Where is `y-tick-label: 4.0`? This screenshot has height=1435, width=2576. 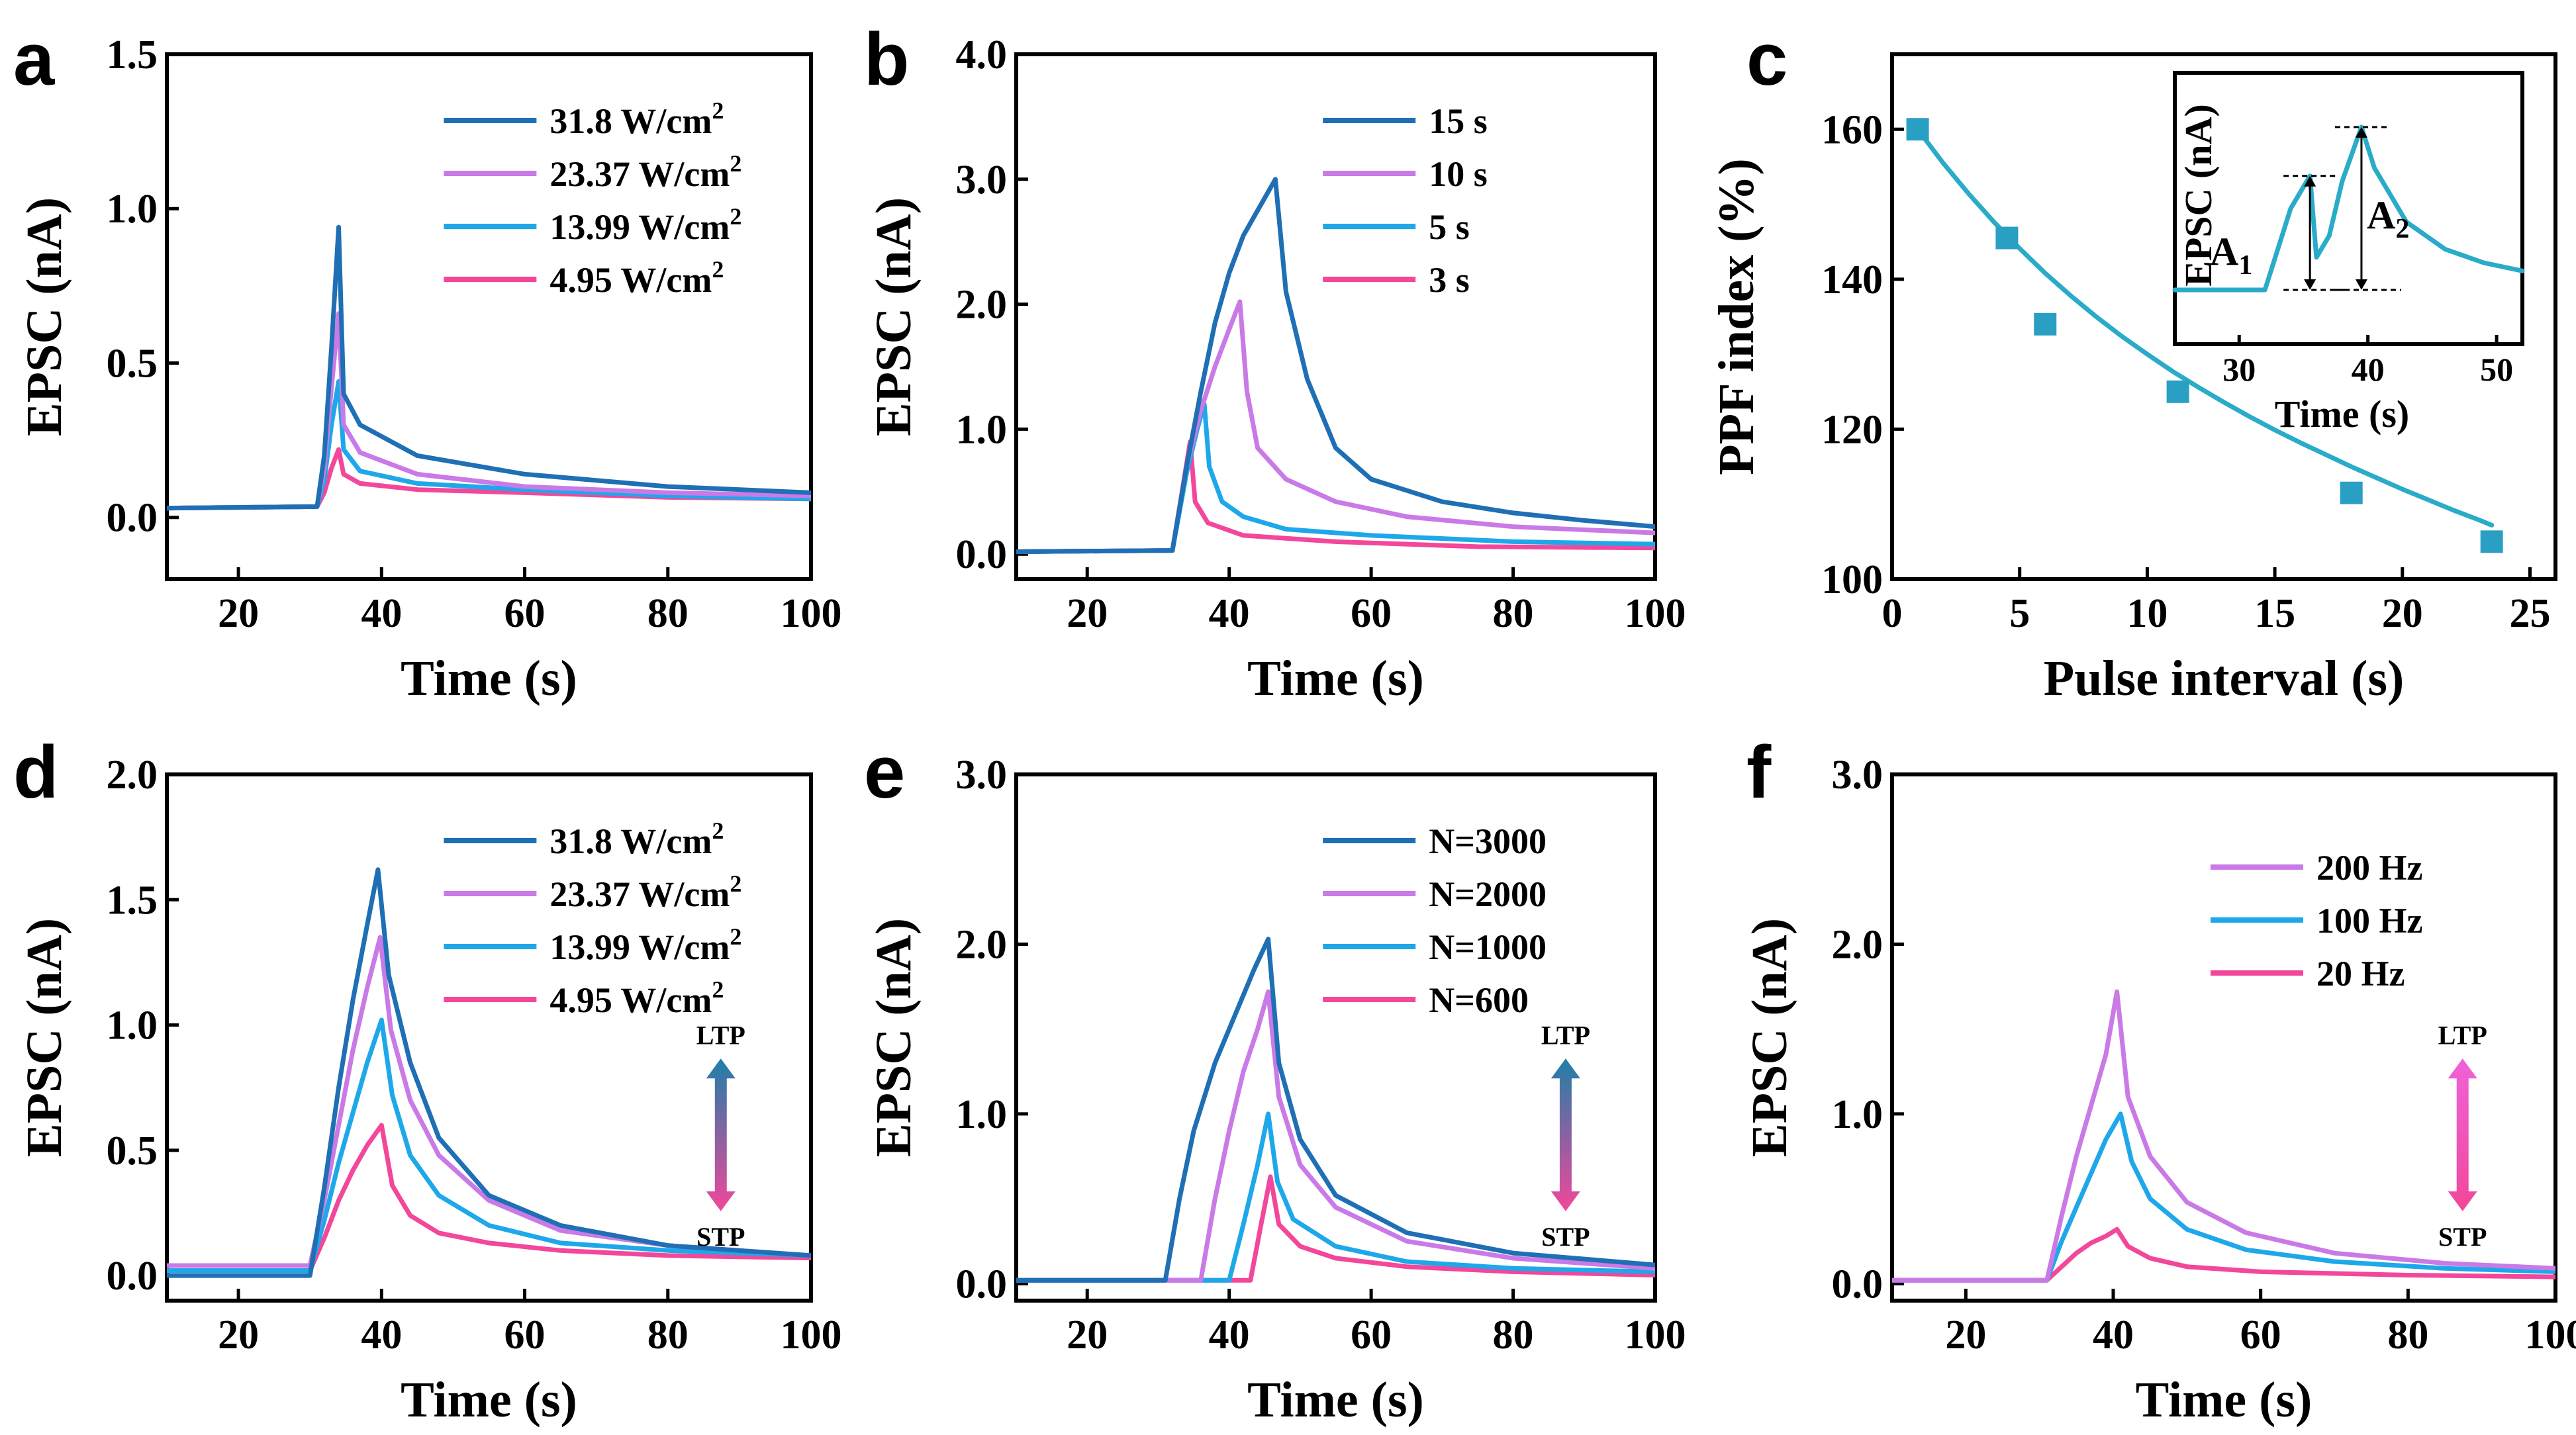
y-tick-label: 4.0 is located at coordinates (982, 54).